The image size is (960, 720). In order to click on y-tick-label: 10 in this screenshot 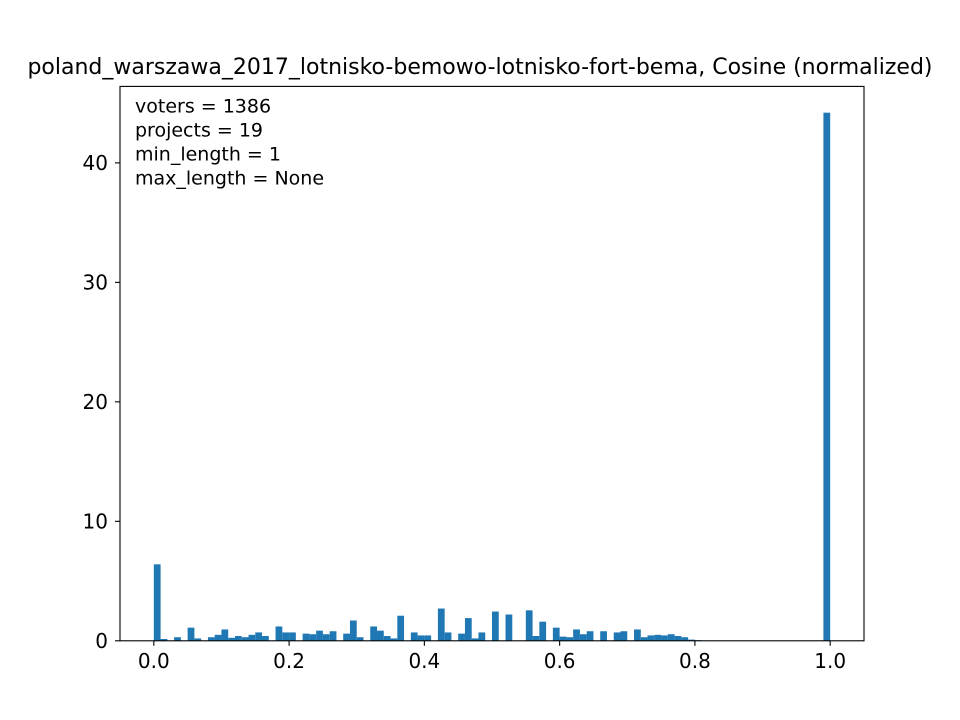, I will do `click(95, 521)`.